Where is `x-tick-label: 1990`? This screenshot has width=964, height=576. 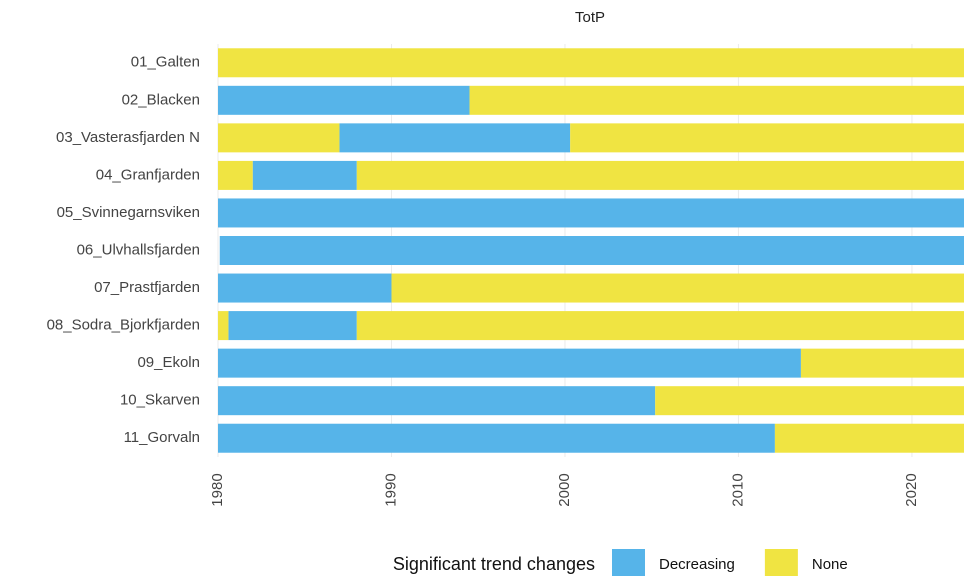
x-tick-label: 1990 is located at coordinates (390, 489).